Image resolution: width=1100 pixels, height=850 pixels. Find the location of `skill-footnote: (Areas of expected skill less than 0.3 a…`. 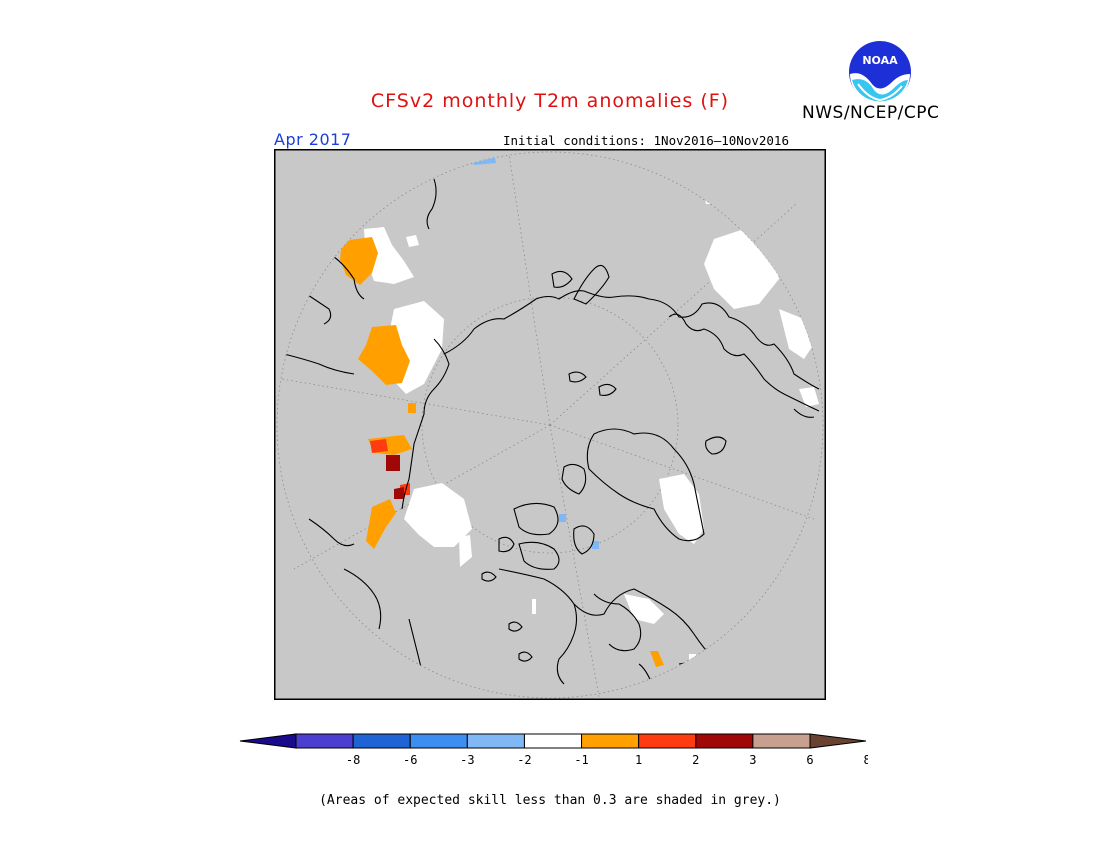

skill-footnote: (Areas of expected skill less than 0.3 a… is located at coordinates (550, 800).